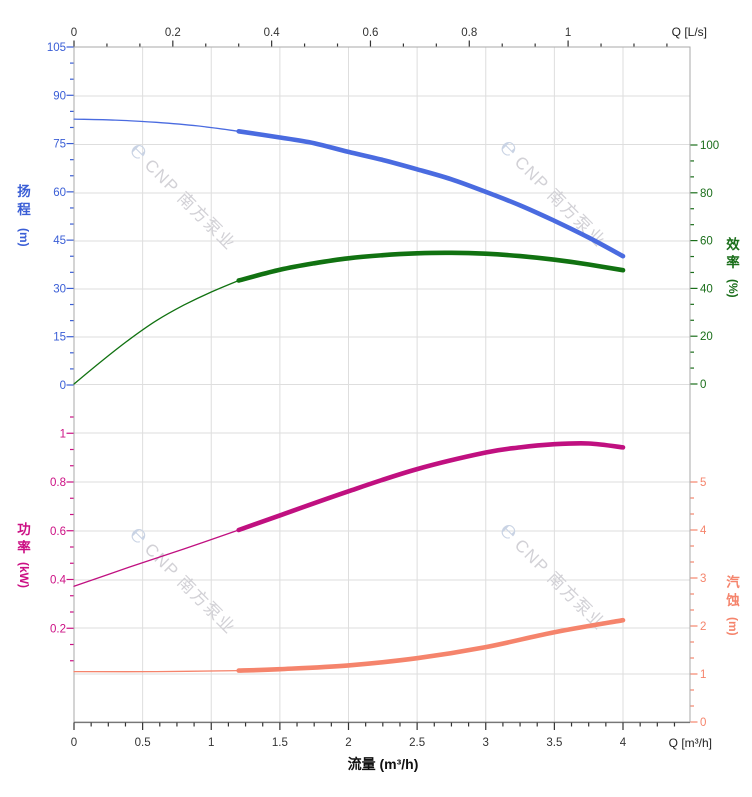 This screenshot has height=797, width=752. I want to click on top-axis-unit-label: Q [L/s], so click(689, 32).